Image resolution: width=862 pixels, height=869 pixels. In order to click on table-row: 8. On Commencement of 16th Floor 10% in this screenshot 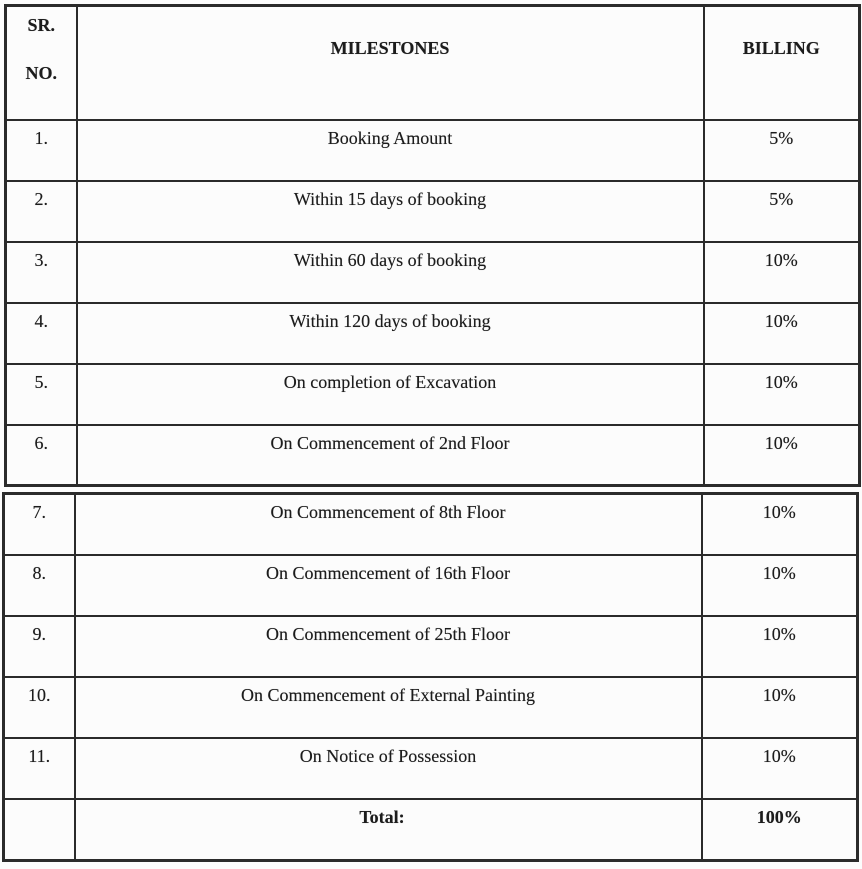, I will do `click(430, 585)`.